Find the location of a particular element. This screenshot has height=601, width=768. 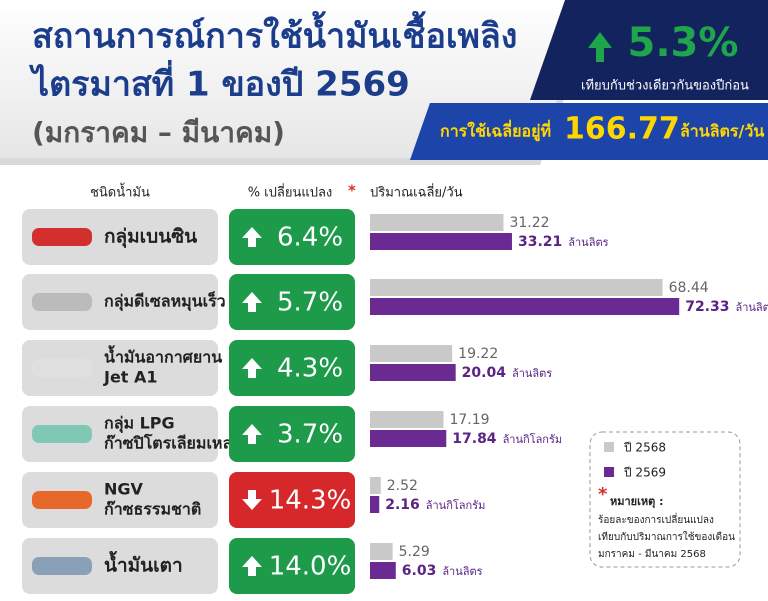

note-line: มกราคม - มีนาคม 2568 is located at coordinates (652, 554).